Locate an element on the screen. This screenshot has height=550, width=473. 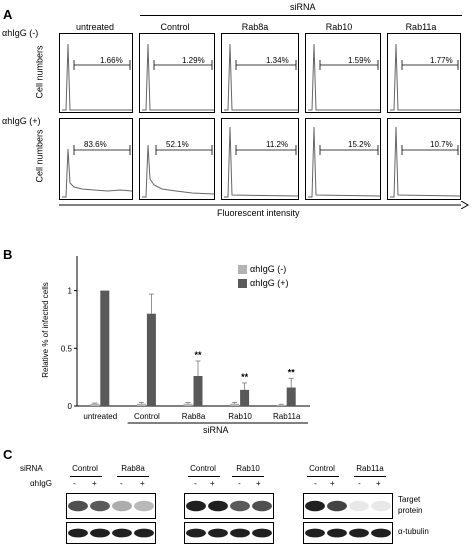
target-protein-label-2: protein is located at coordinates (410, 510).